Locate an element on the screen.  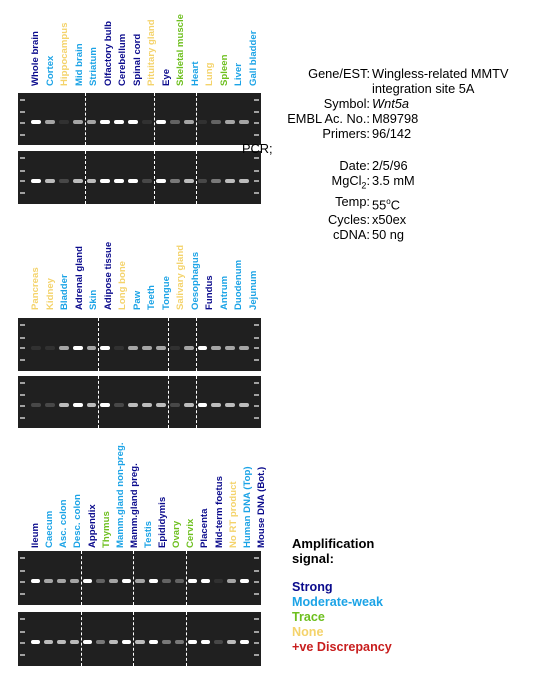
lane-label: Ileum is located at coordinates (36, 535).